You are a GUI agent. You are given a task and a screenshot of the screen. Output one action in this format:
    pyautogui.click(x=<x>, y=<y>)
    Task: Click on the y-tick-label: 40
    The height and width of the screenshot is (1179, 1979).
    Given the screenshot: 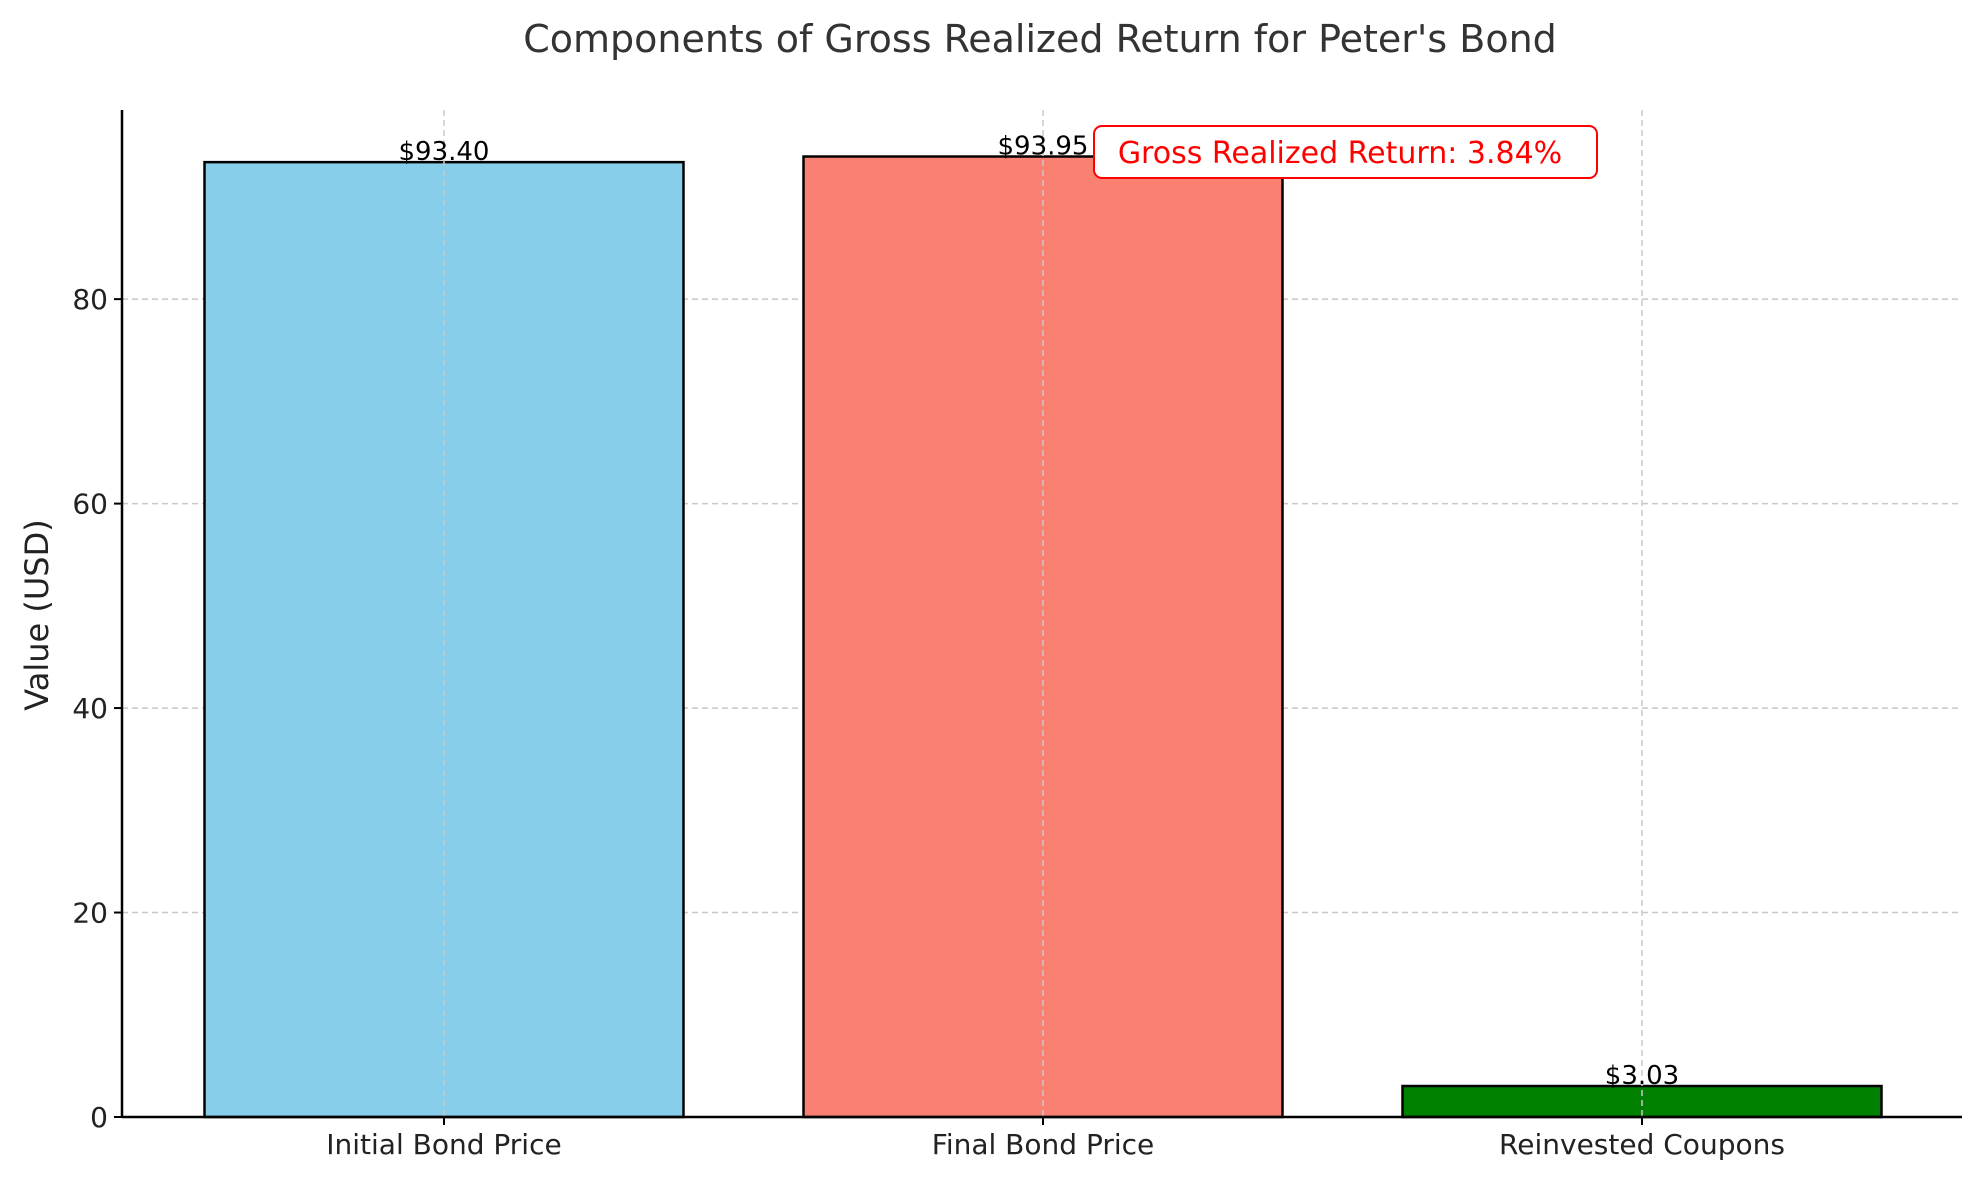 What is the action you would take?
    pyautogui.click(x=90, y=708)
    